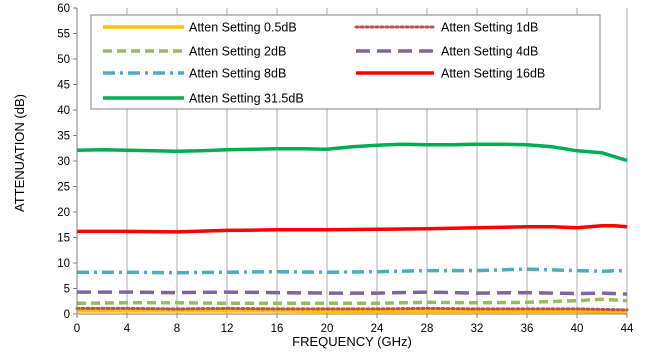 The height and width of the screenshot is (358, 646). What do you see at coordinates (177, 329) in the screenshot?
I see `x-tick-label-8: 8` at bounding box center [177, 329].